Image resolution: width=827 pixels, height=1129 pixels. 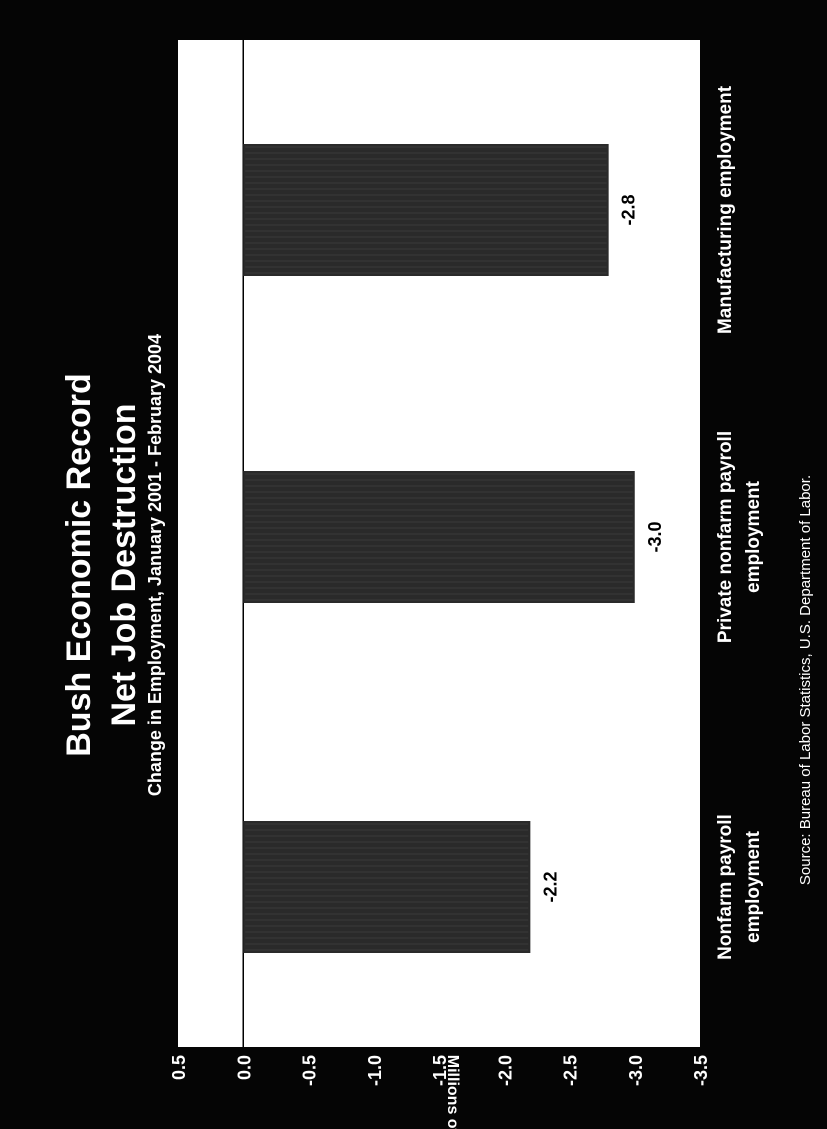 I want to click on category-label-1: Nonfarm payroll employment, so click(x=739, y=887).